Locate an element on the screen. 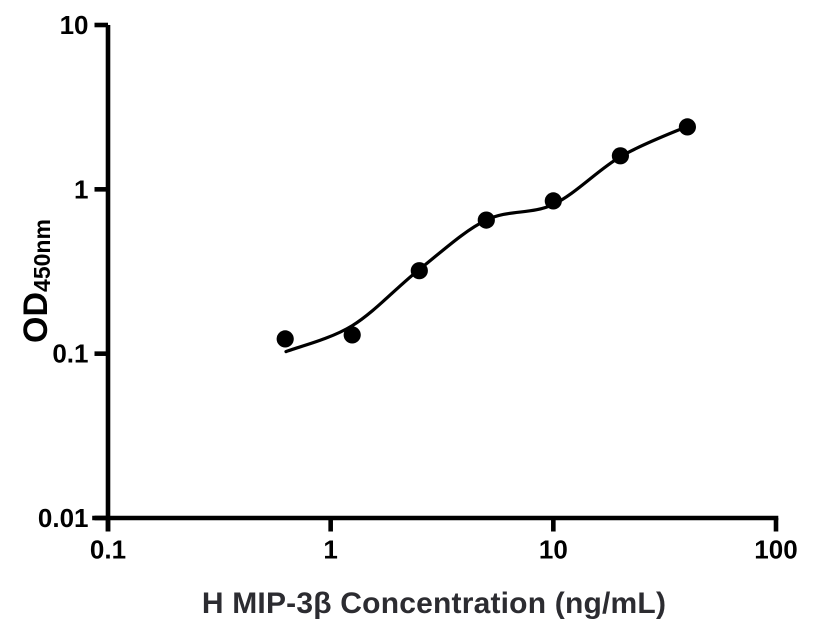 This screenshot has width=816, height=640. y-tick-label: 0.01 is located at coordinates (63, 518).